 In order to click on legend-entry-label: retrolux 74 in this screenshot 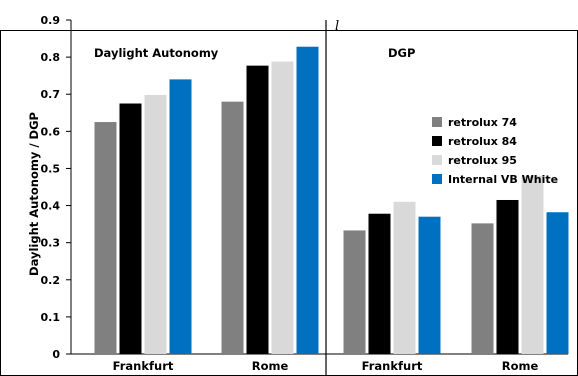, I will do `click(482, 122)`.